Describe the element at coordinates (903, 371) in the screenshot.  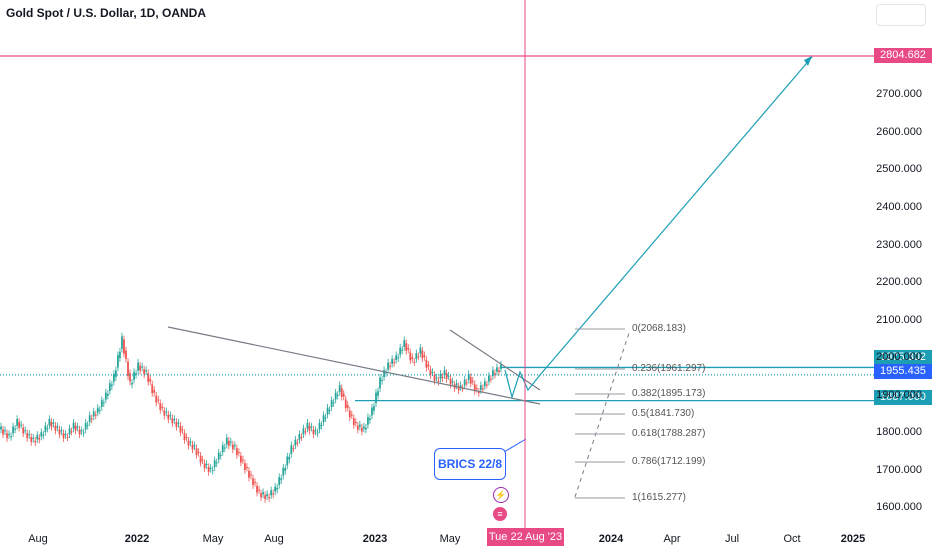
I see `price-tag-current: 1955.435` at that location.